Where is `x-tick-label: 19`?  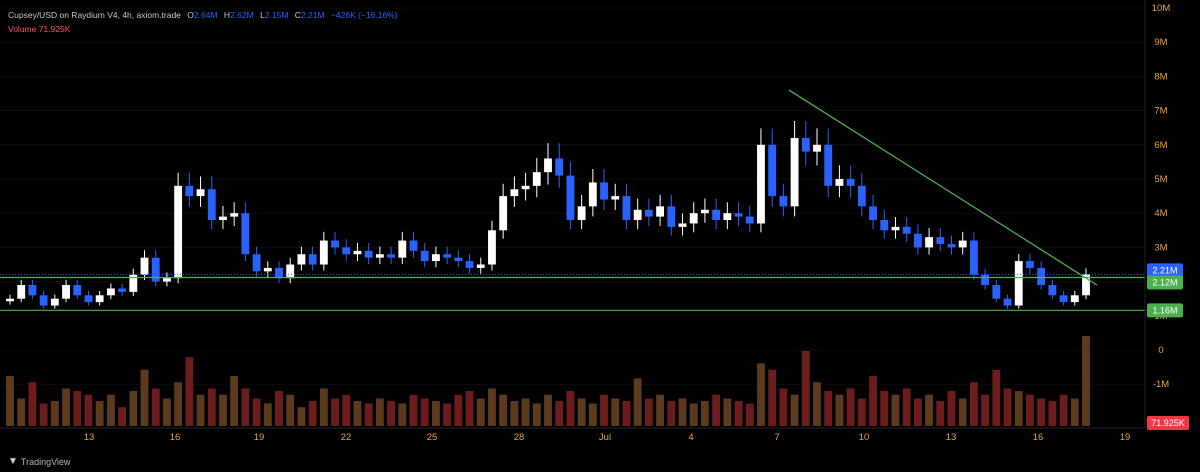 x-tick-label: 19 is located at coordinates (259, 437).